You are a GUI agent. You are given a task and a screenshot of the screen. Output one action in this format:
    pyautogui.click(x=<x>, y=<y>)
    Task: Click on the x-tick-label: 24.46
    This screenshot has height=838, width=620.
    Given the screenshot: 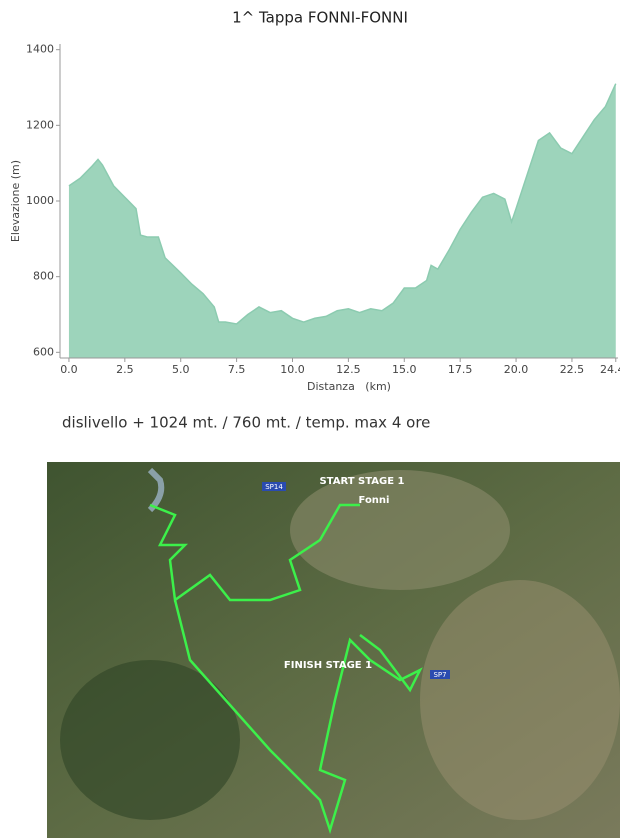 What is the action you would take?
    pyautogui.click(x=610, y=369)
    